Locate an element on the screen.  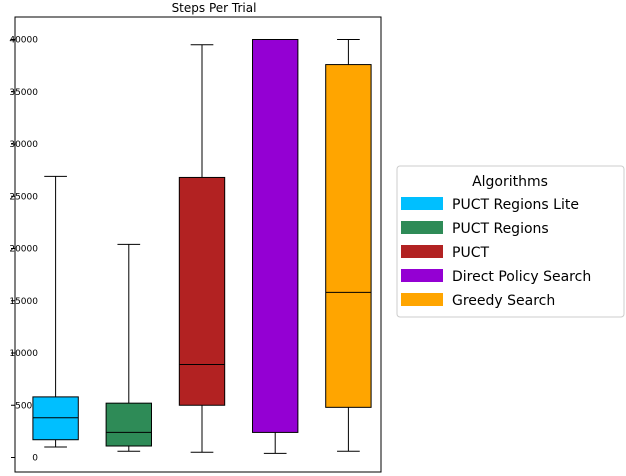
legend-title: Algorithms is located at coordinates (510, 182).